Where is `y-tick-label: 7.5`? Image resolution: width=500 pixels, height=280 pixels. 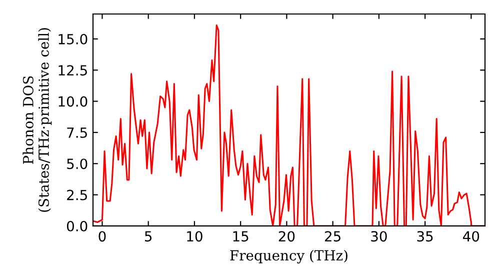
y-tick-label: 7.5 is located at coordinates (77, 133).